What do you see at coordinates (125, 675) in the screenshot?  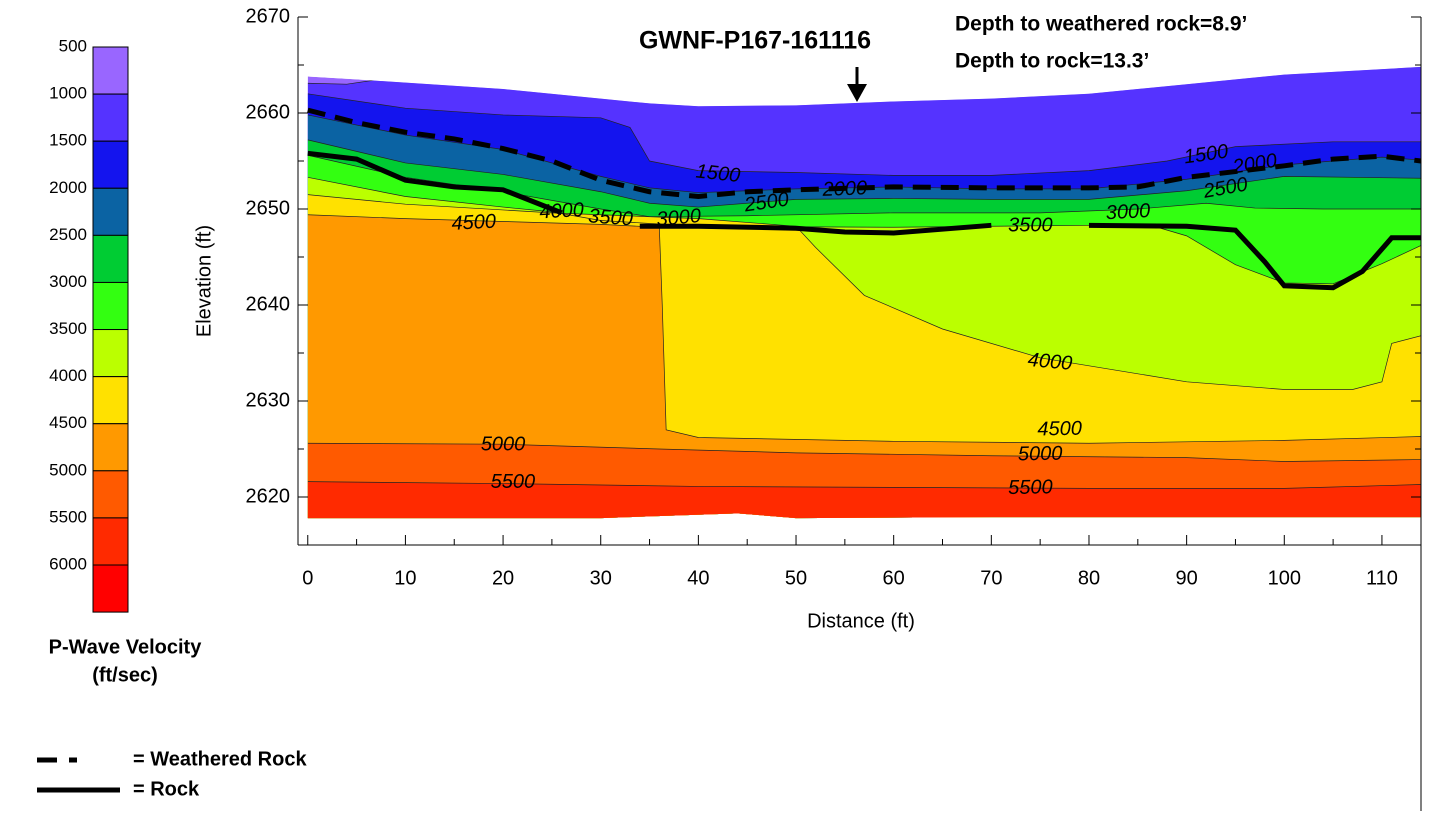 I see `colorbar-title: (ft/sec)` at bounding box center [125, 675].